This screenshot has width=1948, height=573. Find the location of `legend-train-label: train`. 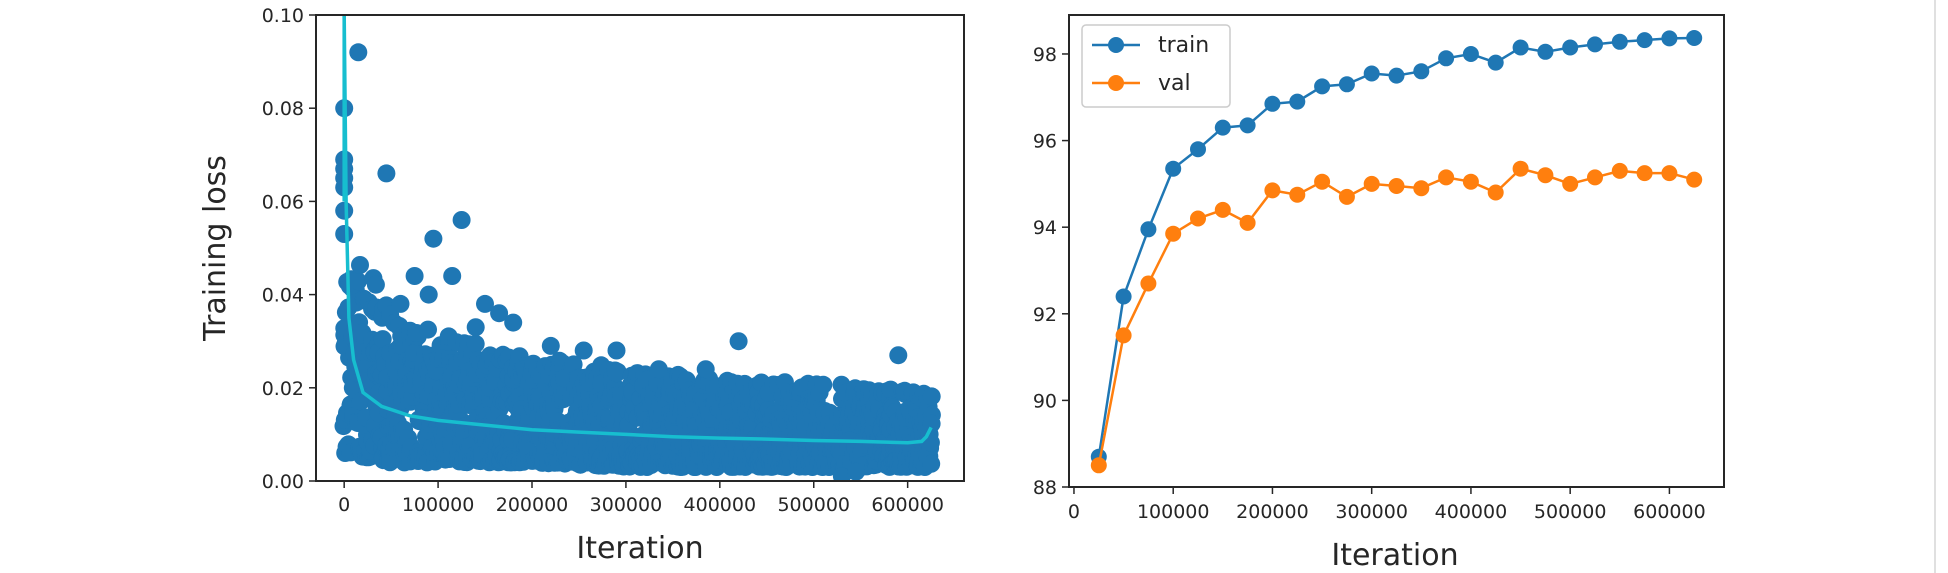

legend-train-label: train is located at coordinates (1183, 45).